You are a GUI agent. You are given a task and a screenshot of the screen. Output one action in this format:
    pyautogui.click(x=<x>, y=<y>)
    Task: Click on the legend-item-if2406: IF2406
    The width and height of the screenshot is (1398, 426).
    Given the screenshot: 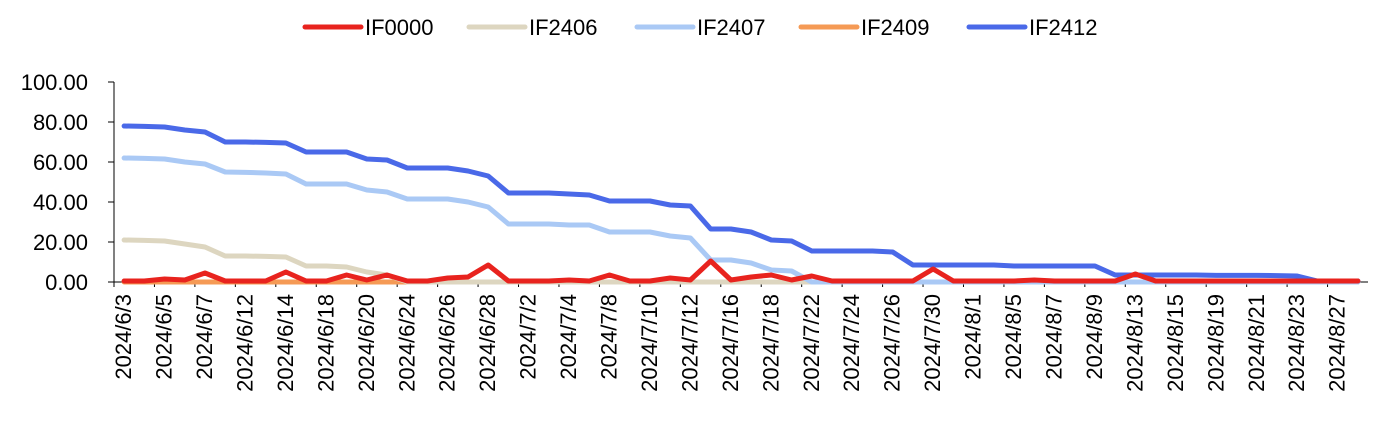 What is the action you would take?
    pyautogui.click(x=532, y=27)
    